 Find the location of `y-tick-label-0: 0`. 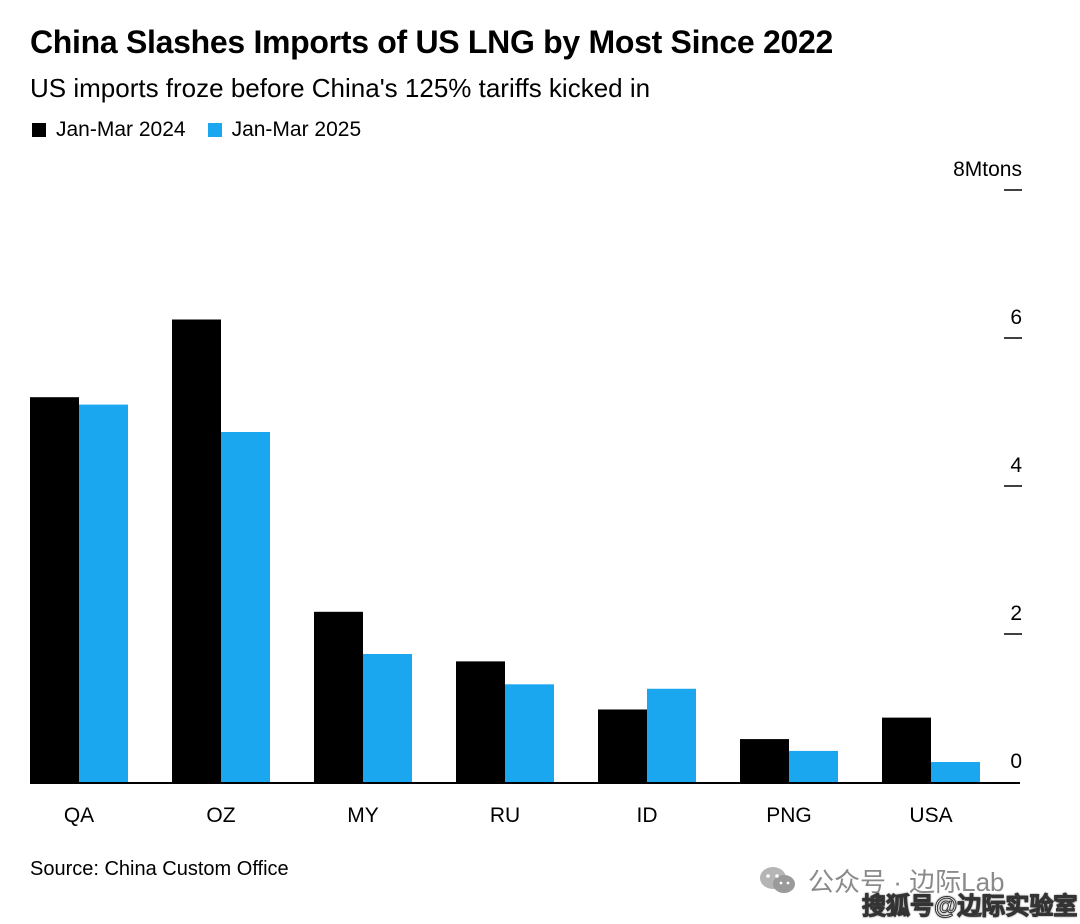

y-tick-label-0: 0 is located at coordinates (1016, 761).